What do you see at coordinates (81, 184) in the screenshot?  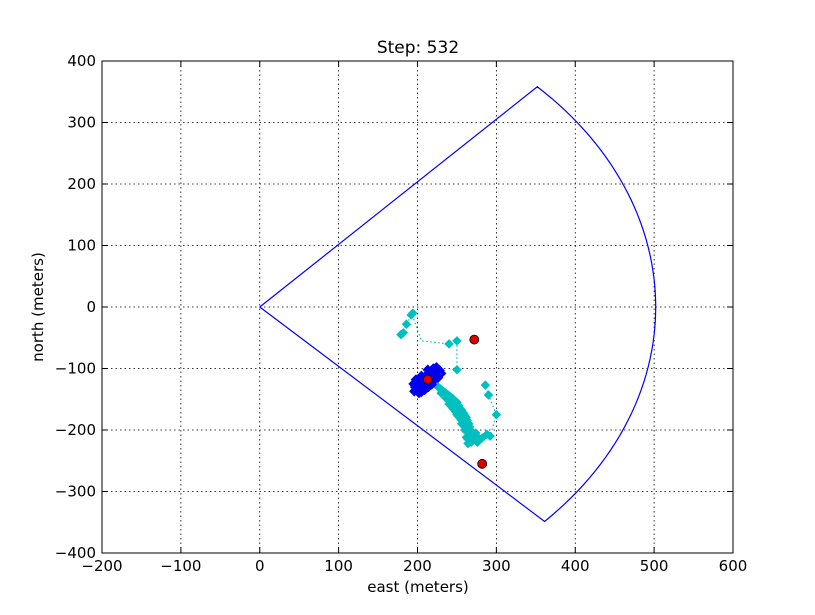 I see `y-tick-label: 200` at bounding box center [81, 184].